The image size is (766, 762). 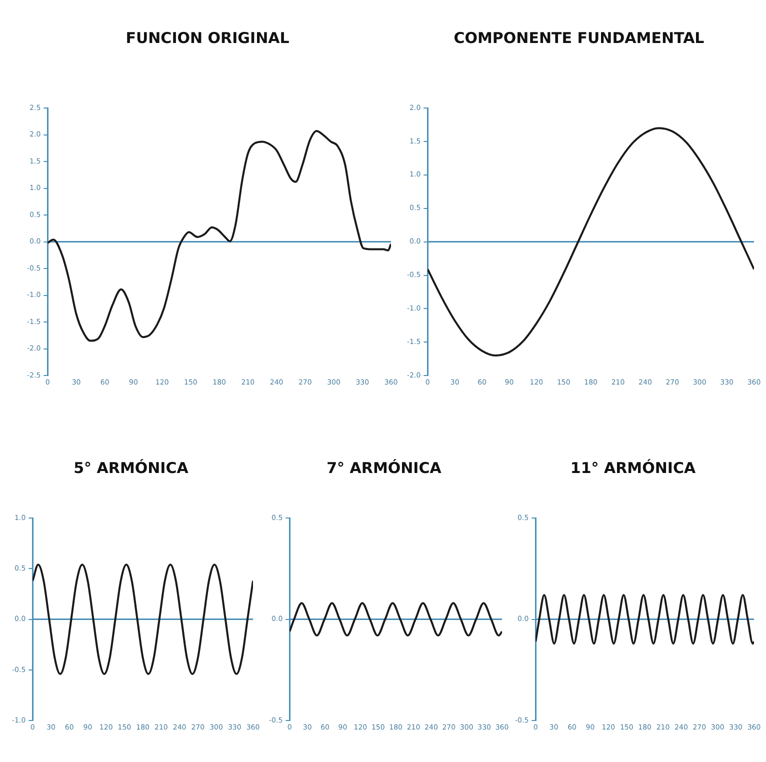 I want to click on chart-title: COMPONENTE FUNDAMENTAL, so click(x=579, y=37).